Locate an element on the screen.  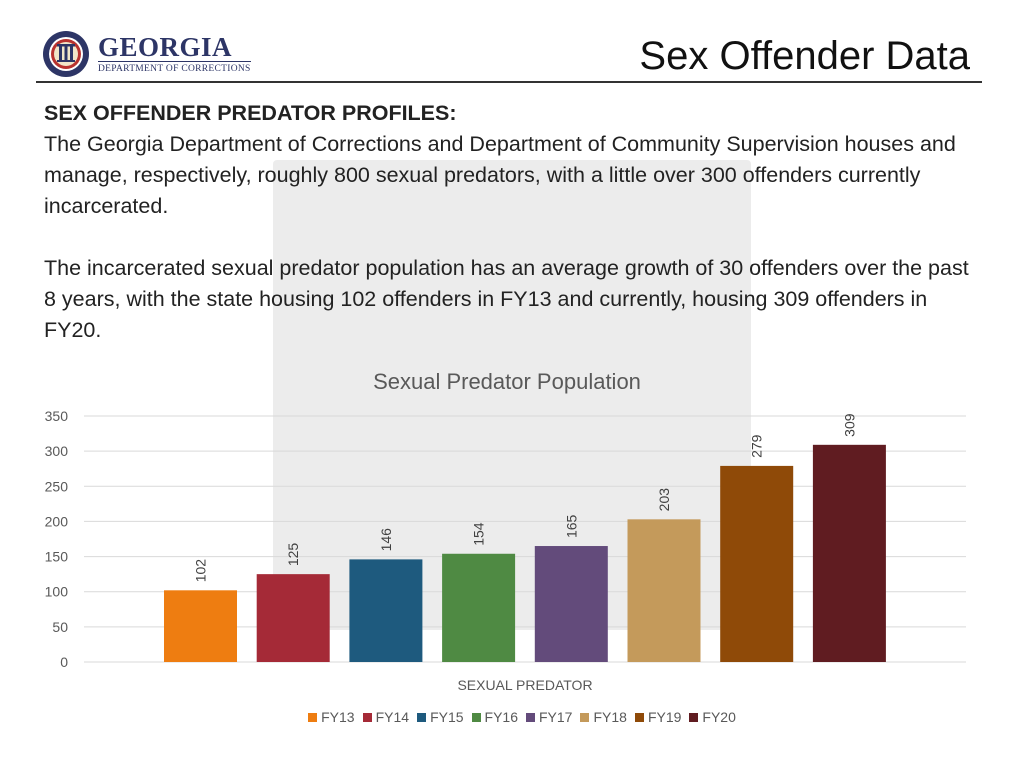
legend-item-fy17: FY17 is located at coordinates (549, 717).